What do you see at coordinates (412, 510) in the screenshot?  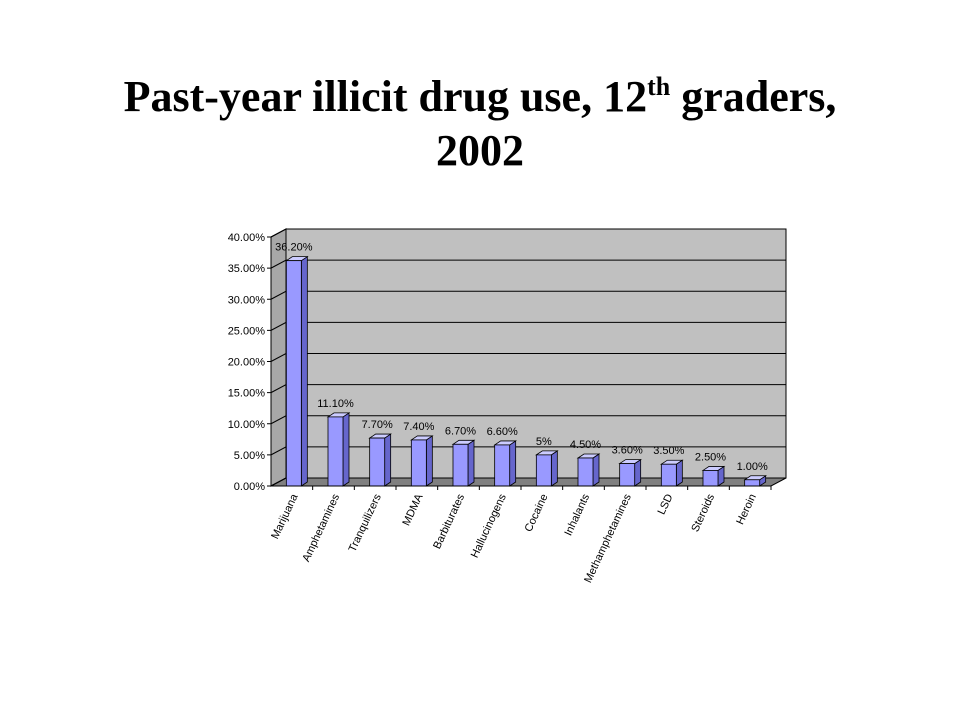 I see `x-tick-label: MDMA` at bounding box center [412, 510].